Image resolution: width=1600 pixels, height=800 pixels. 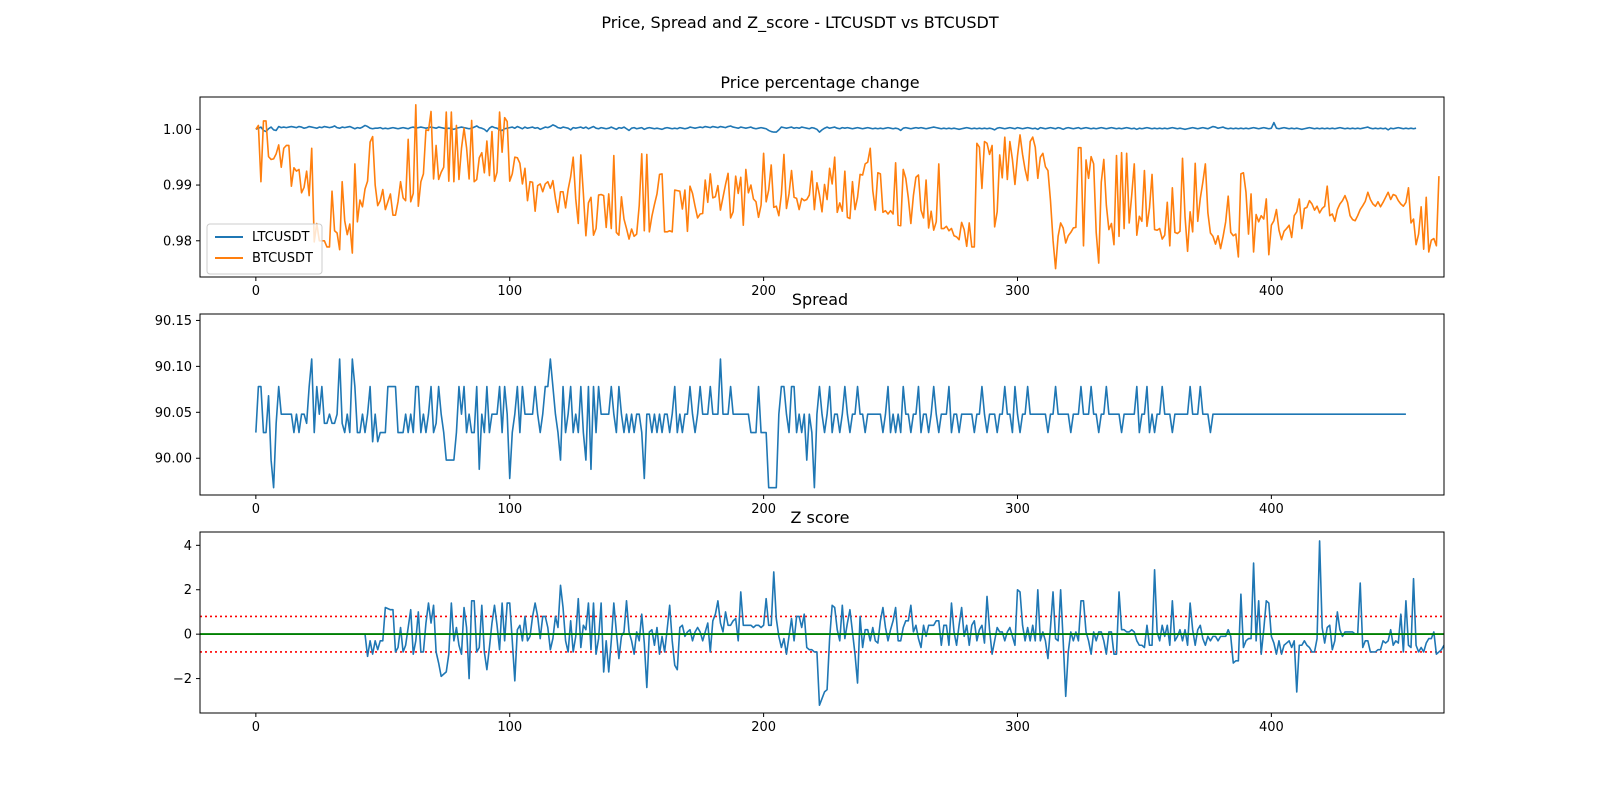 I want to click on panel-spread-ytick-label-1: 90.05, so click(x=173, y=413).